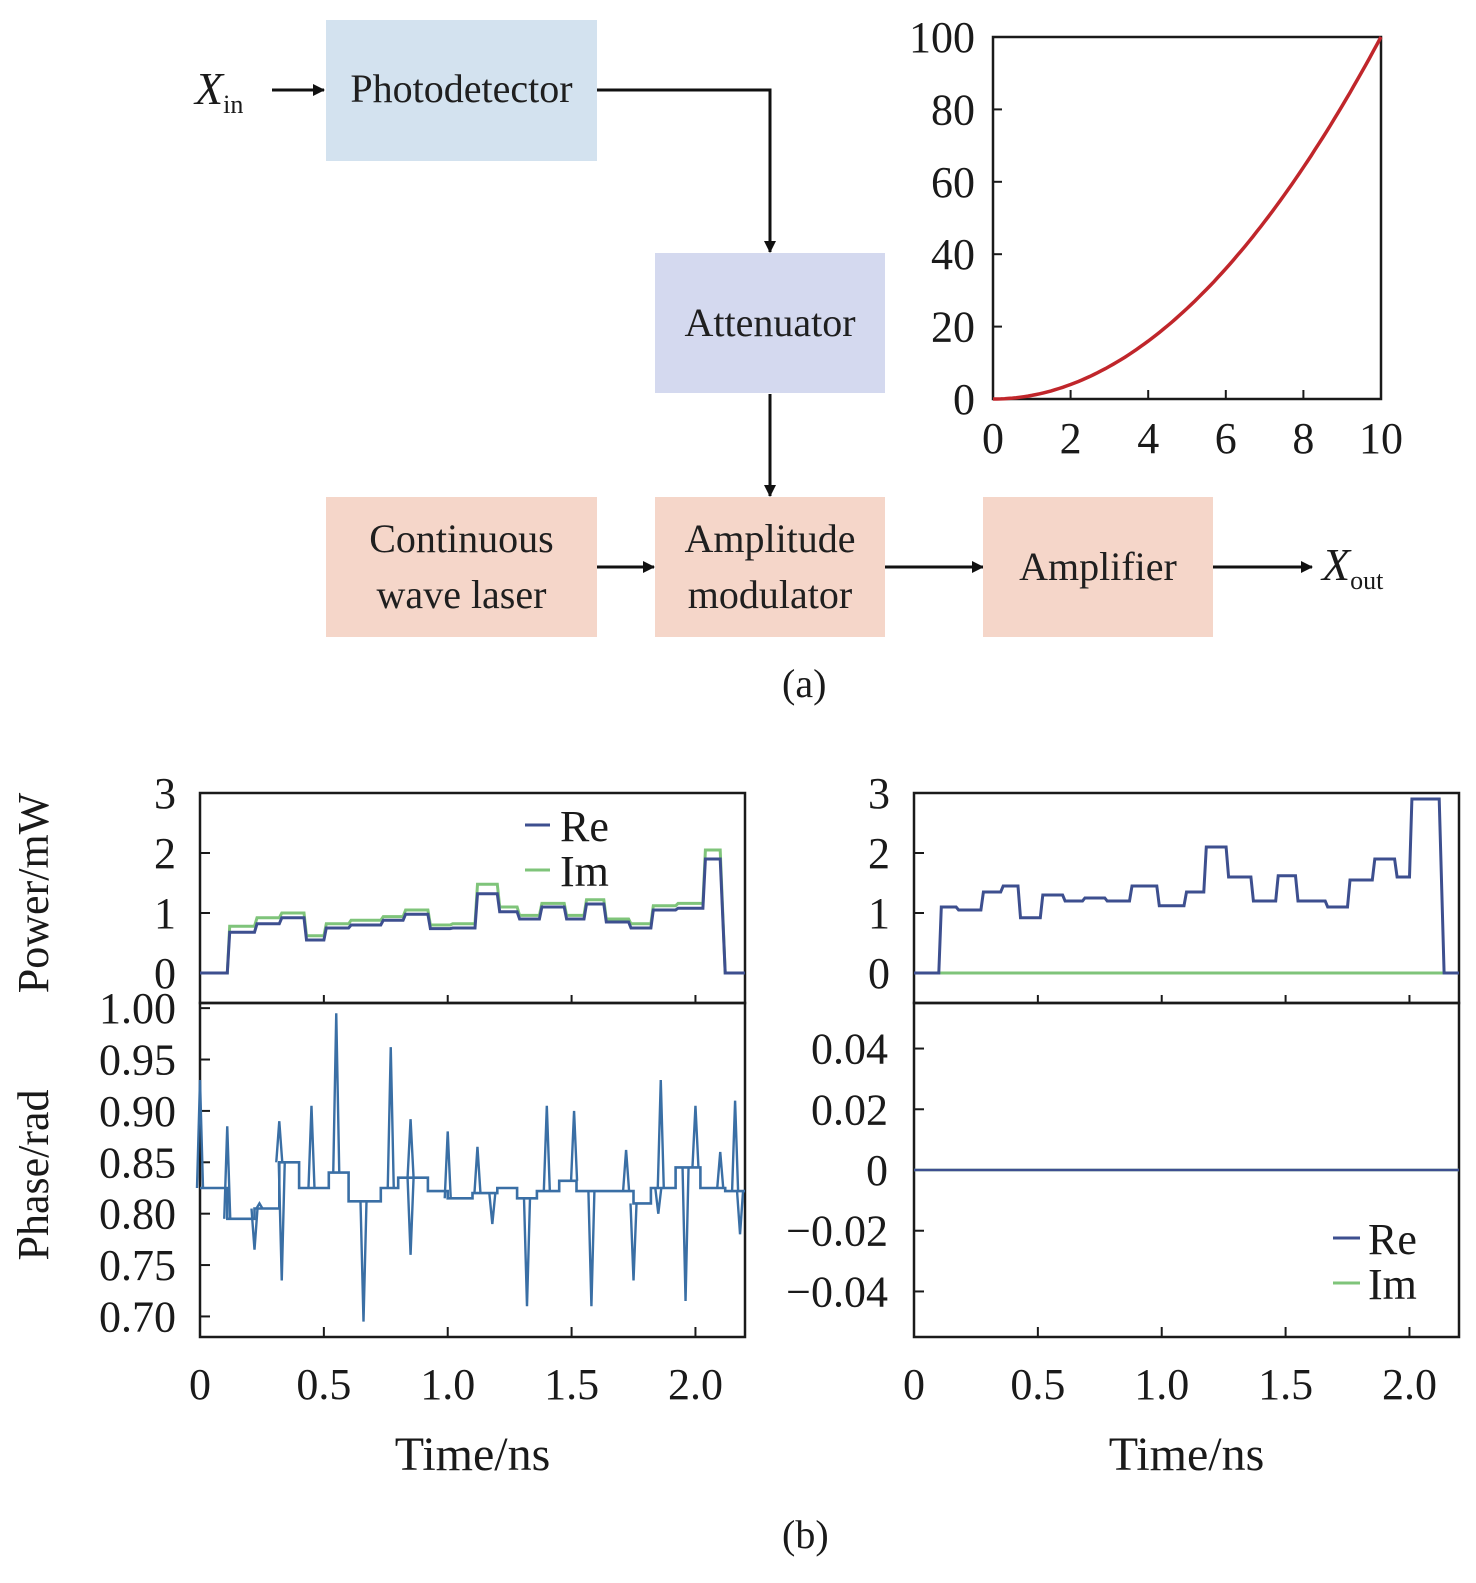 Image resolution: width=1476 pixels, height=1583 pixels. I want to click on phase-left-ytick-label: 0.75, so click(137, 1265).